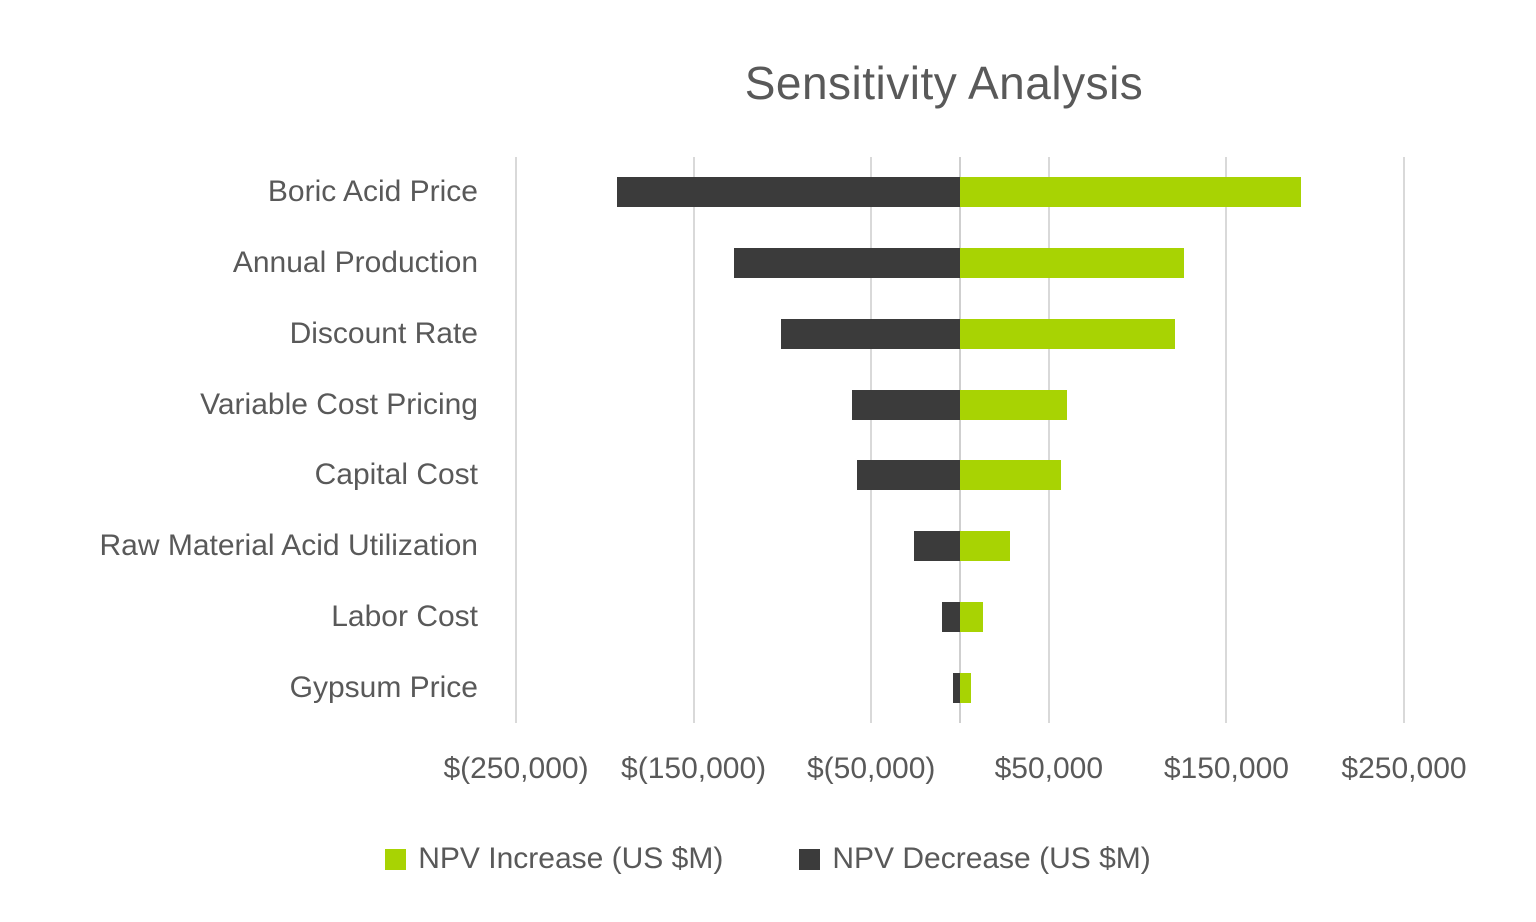 This screenshot has width=1536, height=922. I want to click on category-label: Raw Material Acid Utilization, so click(288, 546).